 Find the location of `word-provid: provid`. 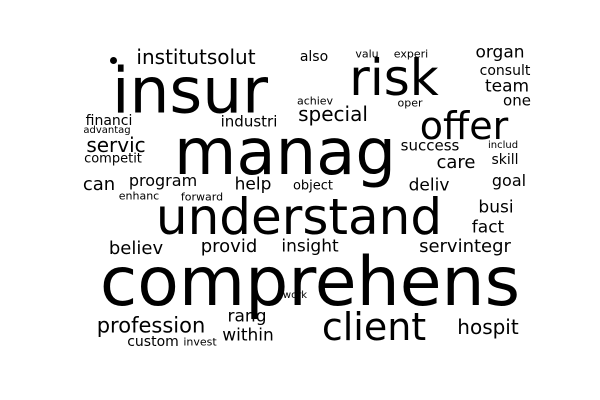

word-provid: provid is located at coordinates (229, 246).